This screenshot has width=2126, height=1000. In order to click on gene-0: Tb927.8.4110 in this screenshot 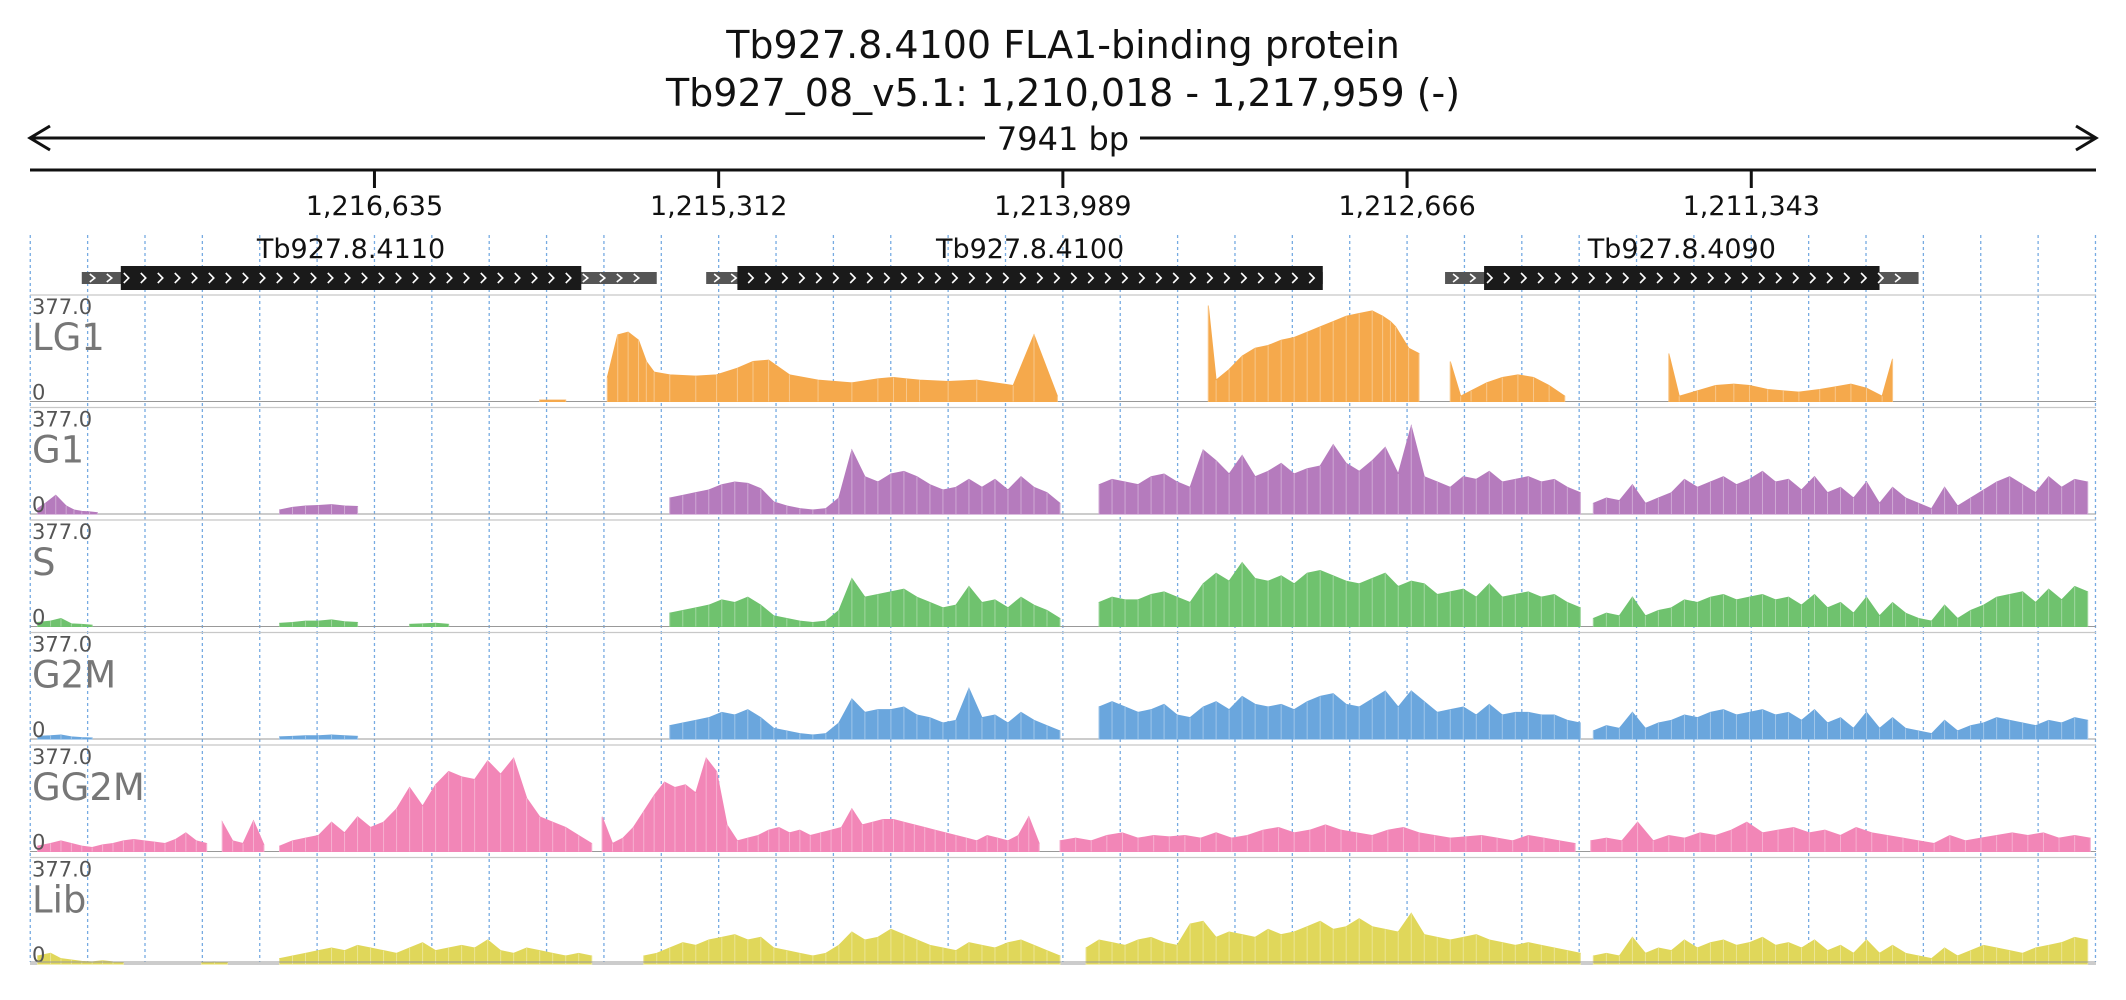, I will do `click(369, 262)`.